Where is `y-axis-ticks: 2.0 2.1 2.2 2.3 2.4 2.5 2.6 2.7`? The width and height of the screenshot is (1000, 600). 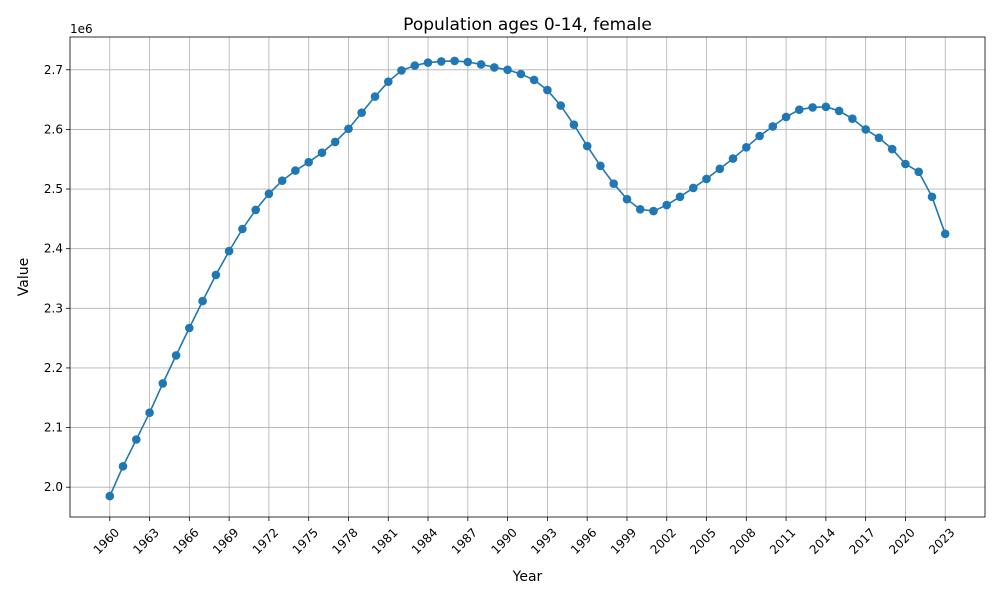 y-axis-ticks: 2.0 2.1 2.2 2.3 2.4 2.5 2.6 2.7 is located at coordinates (57, 278).